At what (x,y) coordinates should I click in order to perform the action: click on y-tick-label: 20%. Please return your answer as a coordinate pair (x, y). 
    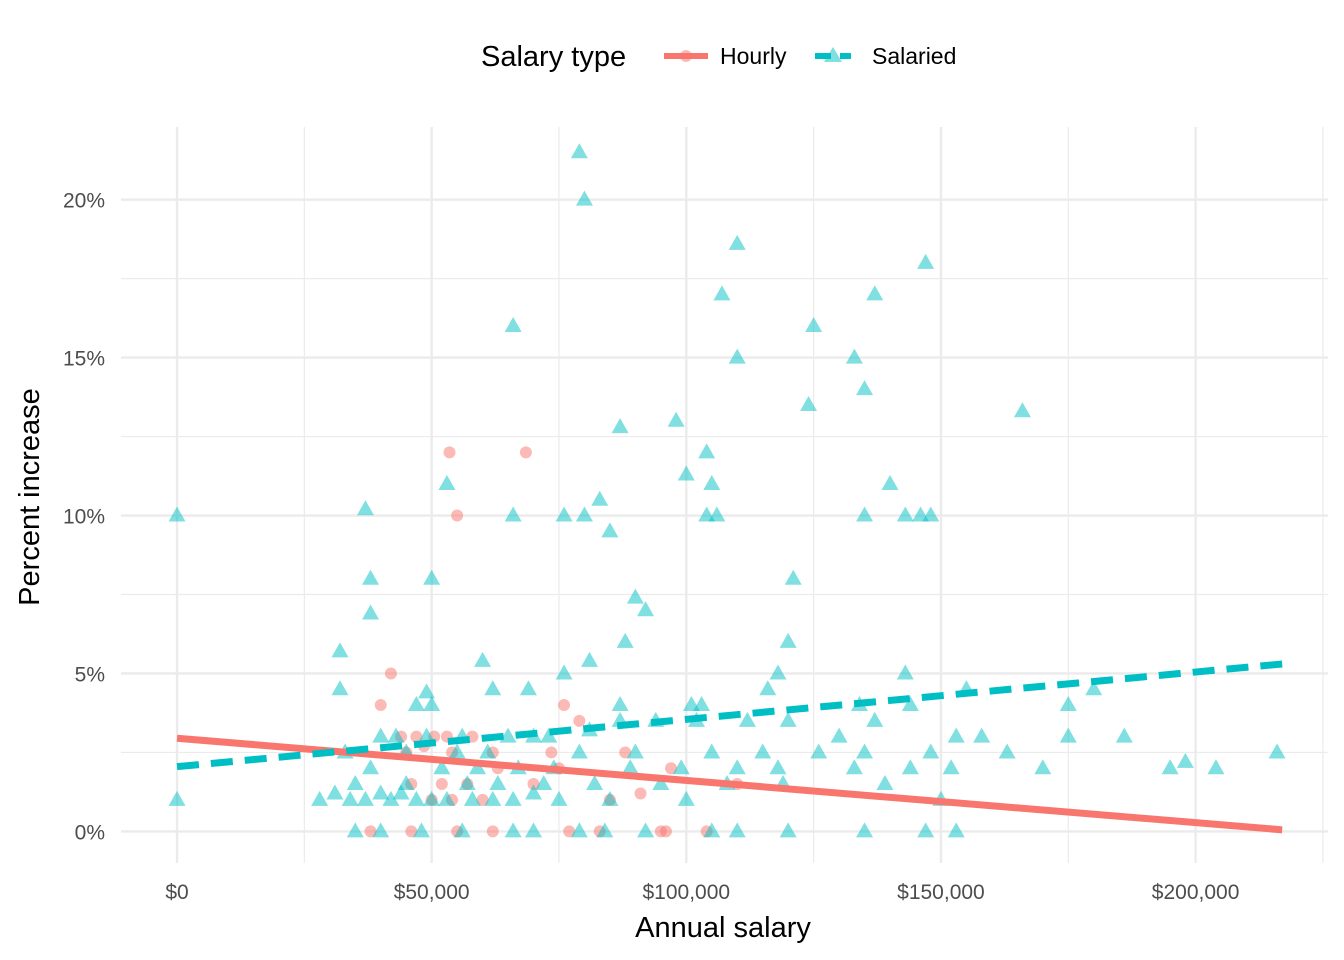
    Looking at the image, I should click on (84, 201).